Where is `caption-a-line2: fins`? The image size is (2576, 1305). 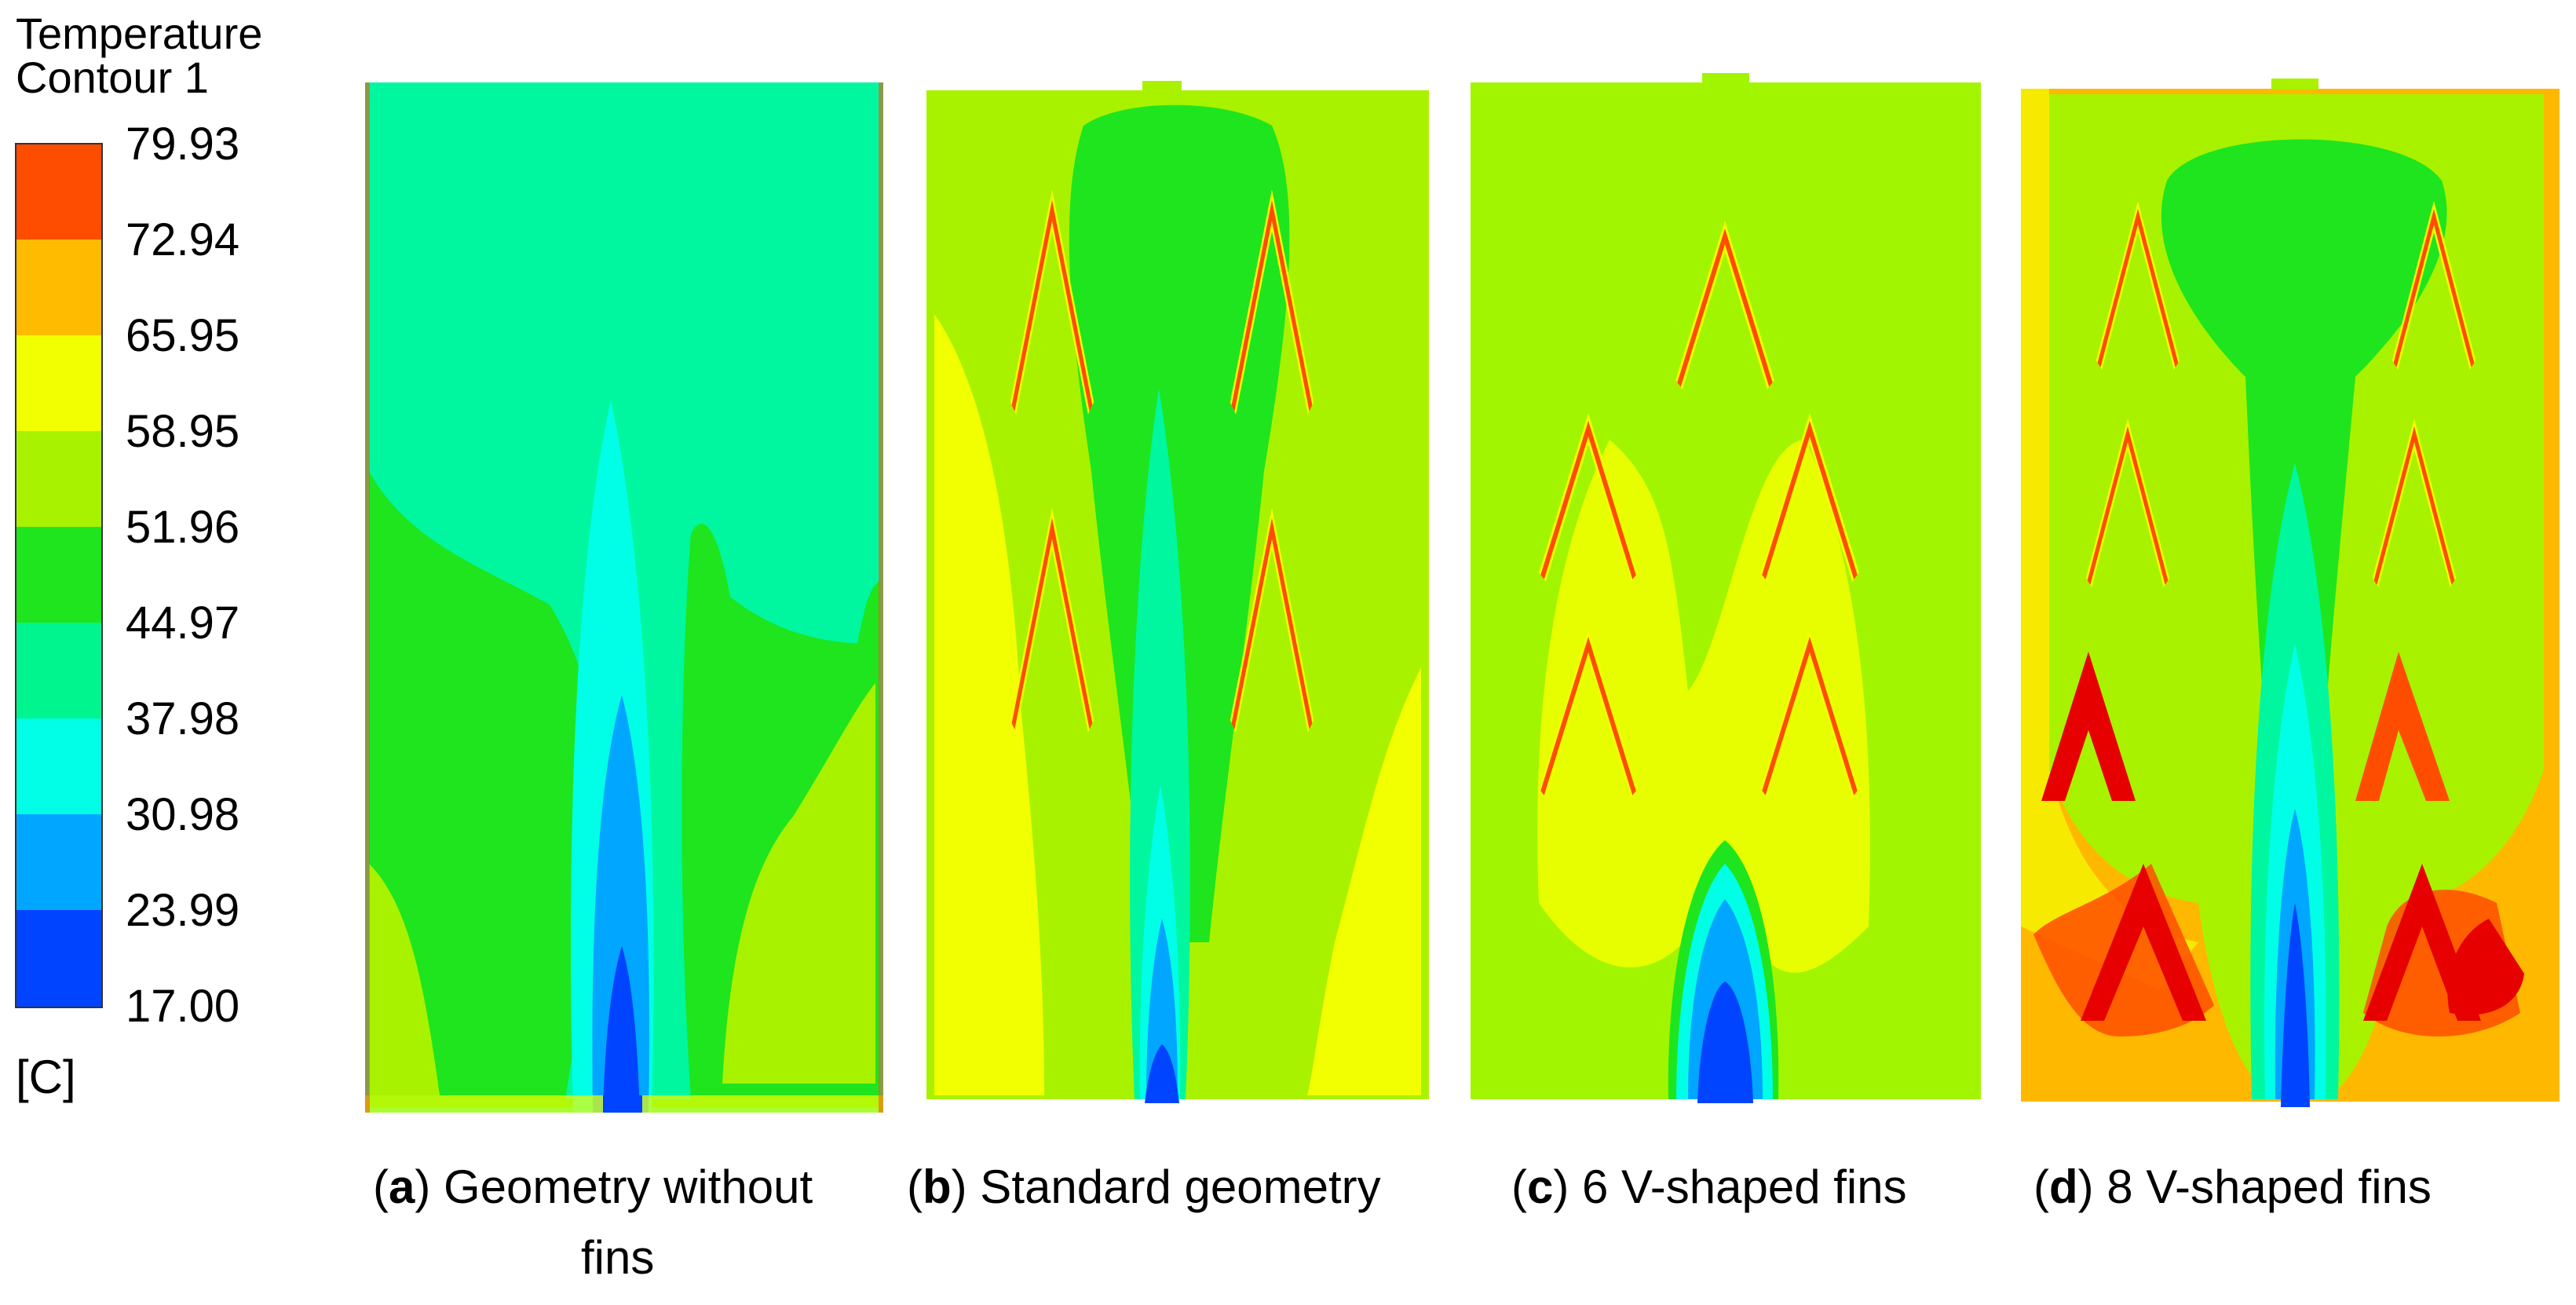
caption-a-line2: fins is located at coordinates (617, 1257).